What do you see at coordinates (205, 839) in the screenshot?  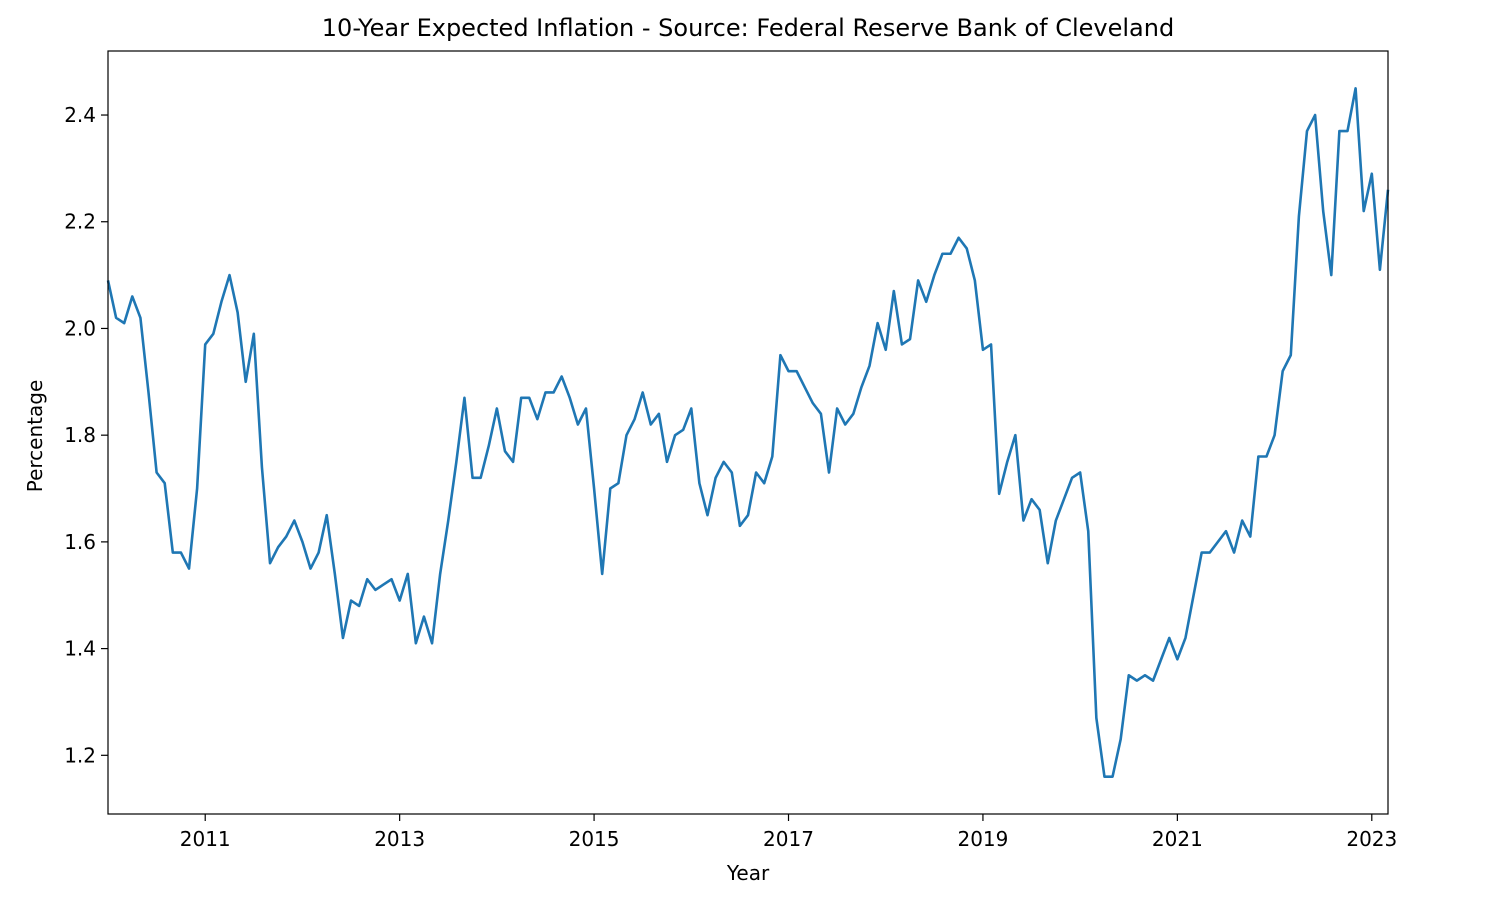 I see `x-tick-label: 2011` at bounding box center [205, 839].